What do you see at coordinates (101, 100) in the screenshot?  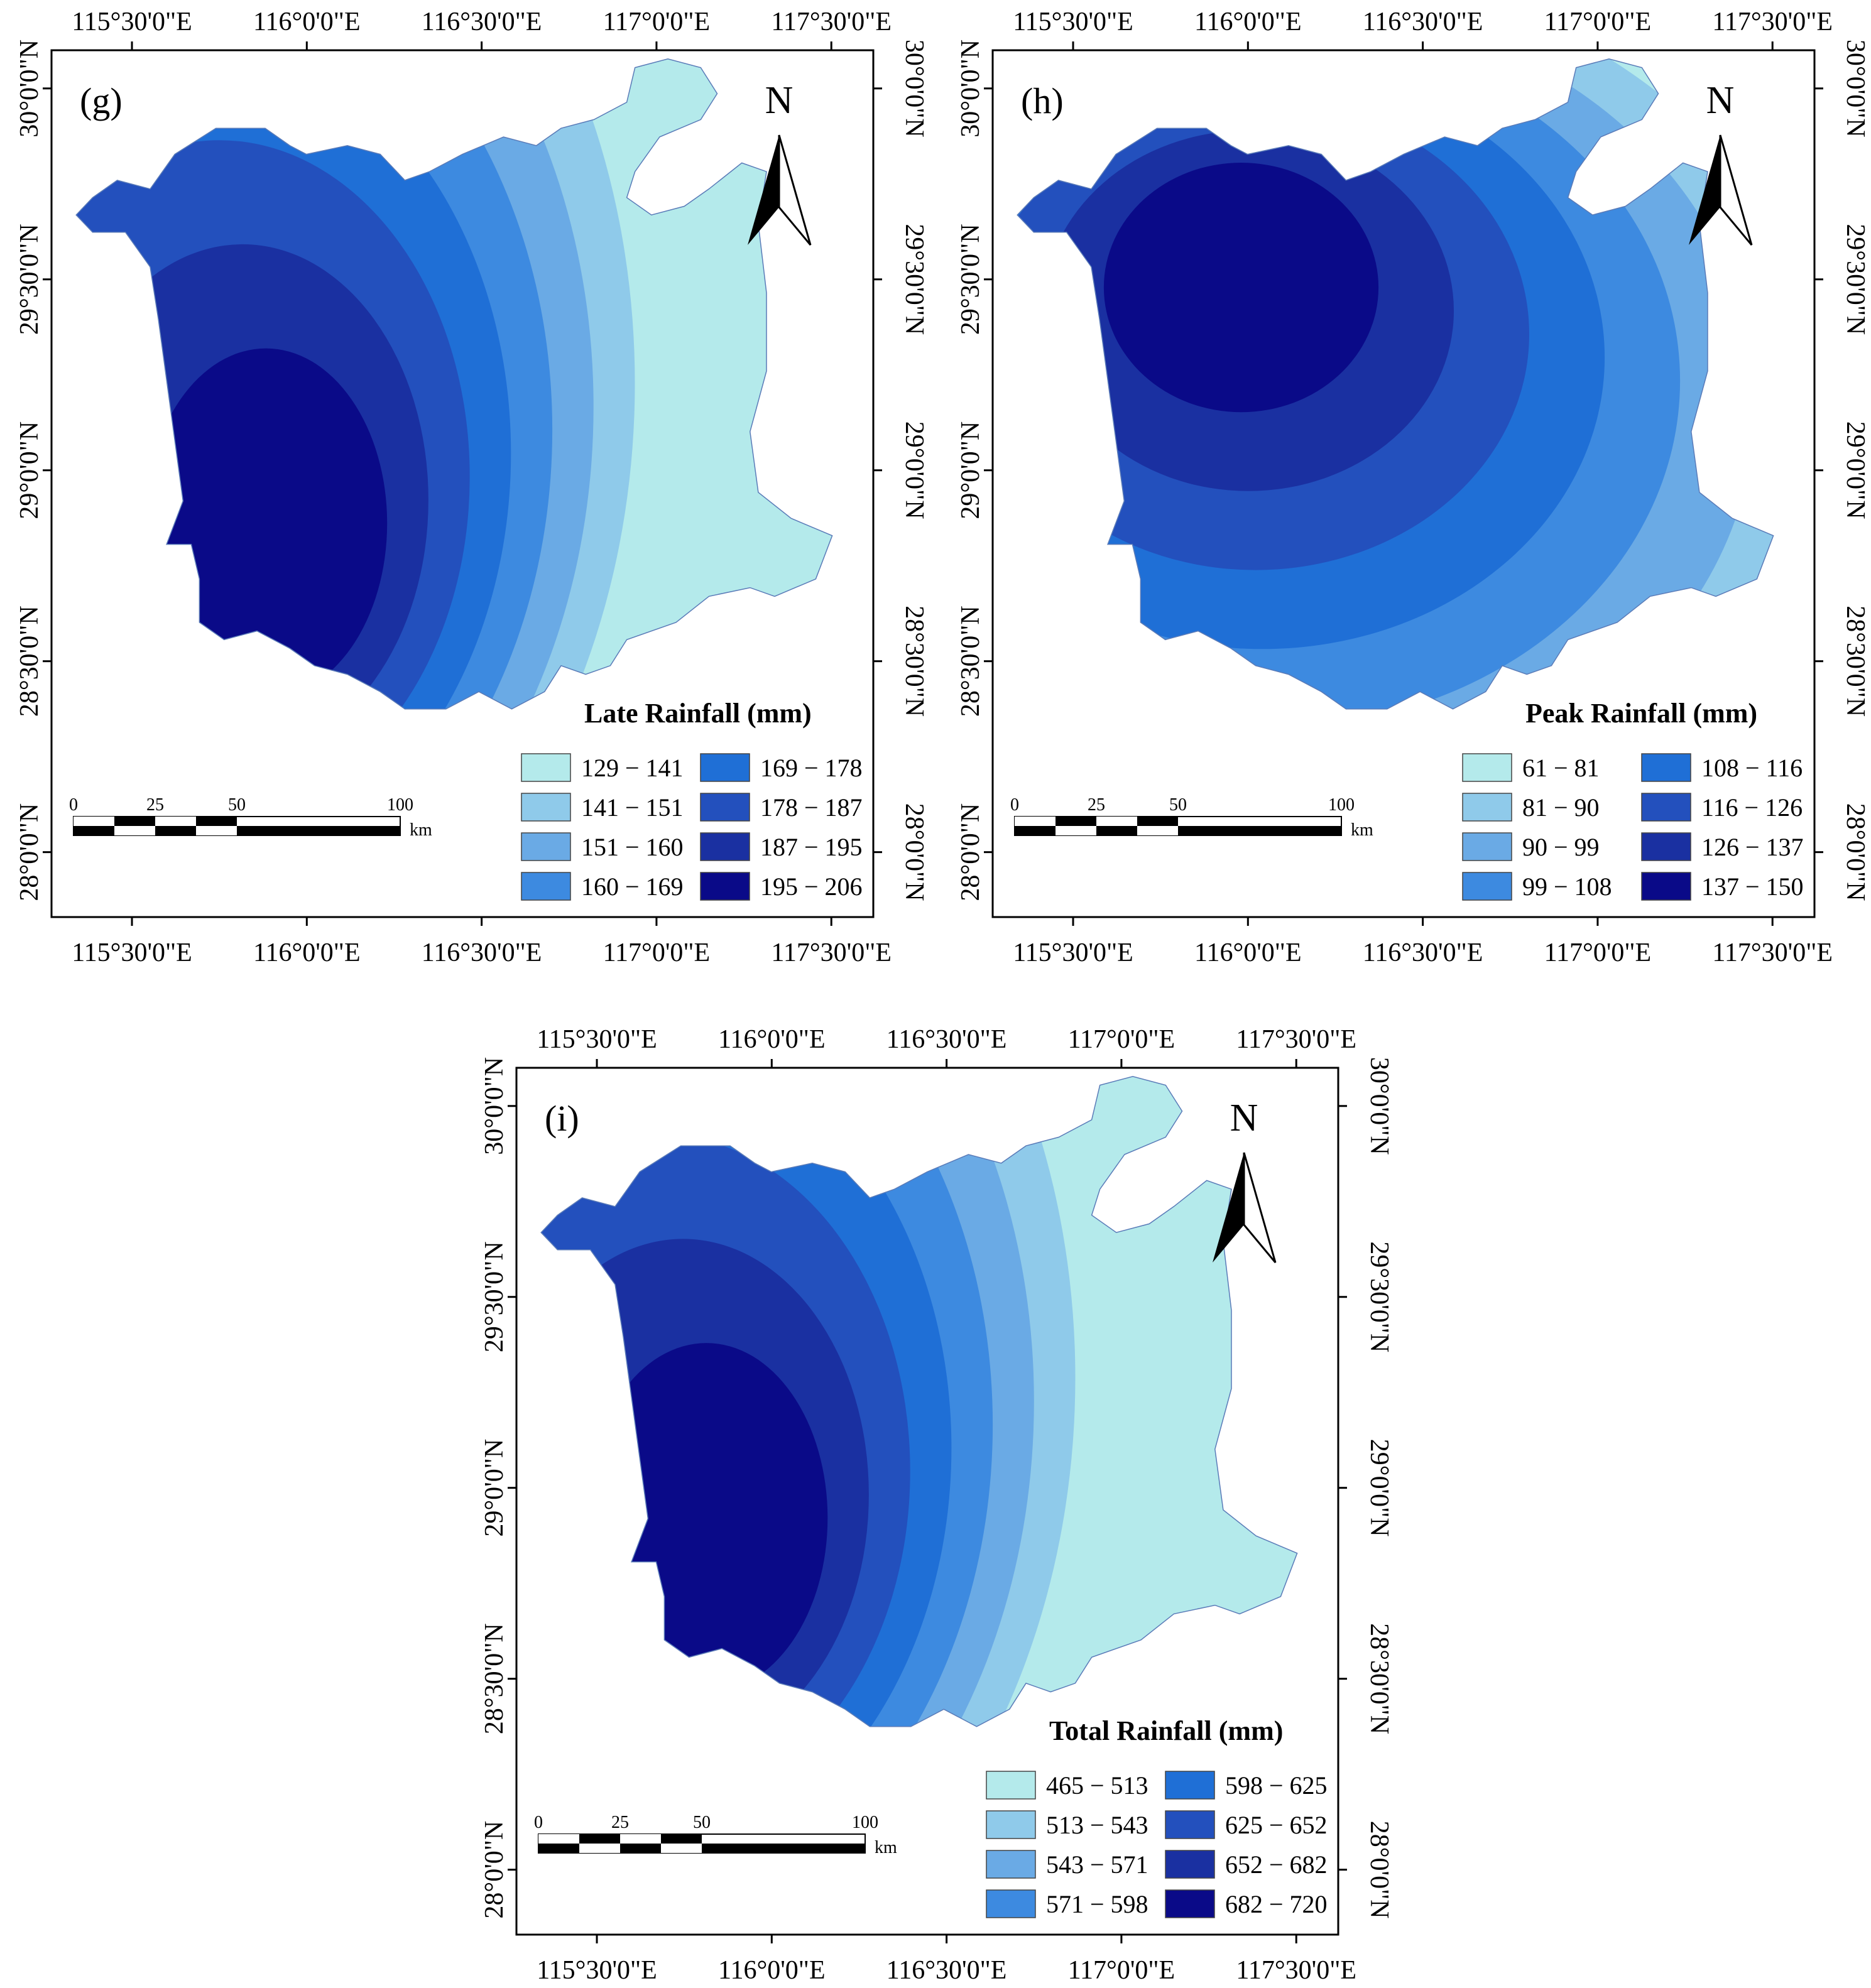 I see `panel-label: (g)` at bounding box center [101, 100].